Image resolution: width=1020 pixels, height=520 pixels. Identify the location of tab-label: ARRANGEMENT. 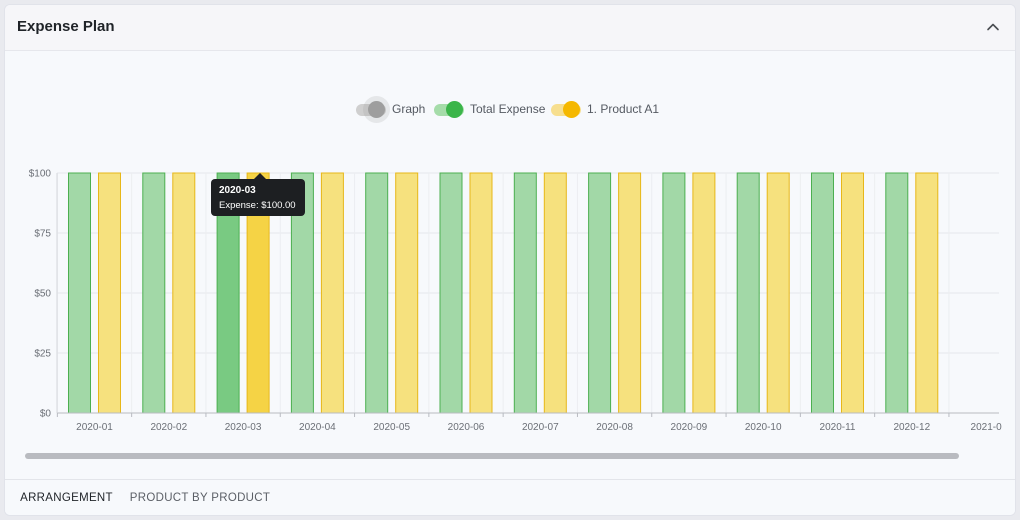
(66, 498).